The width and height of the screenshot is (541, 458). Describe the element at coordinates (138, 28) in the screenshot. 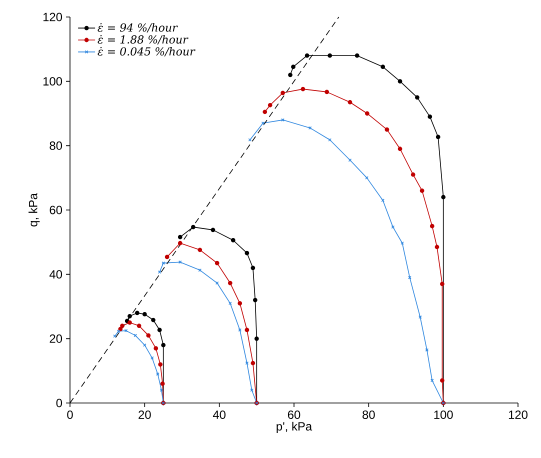

I see `legend-label: ε̇ = 94 %/hour` at that location.